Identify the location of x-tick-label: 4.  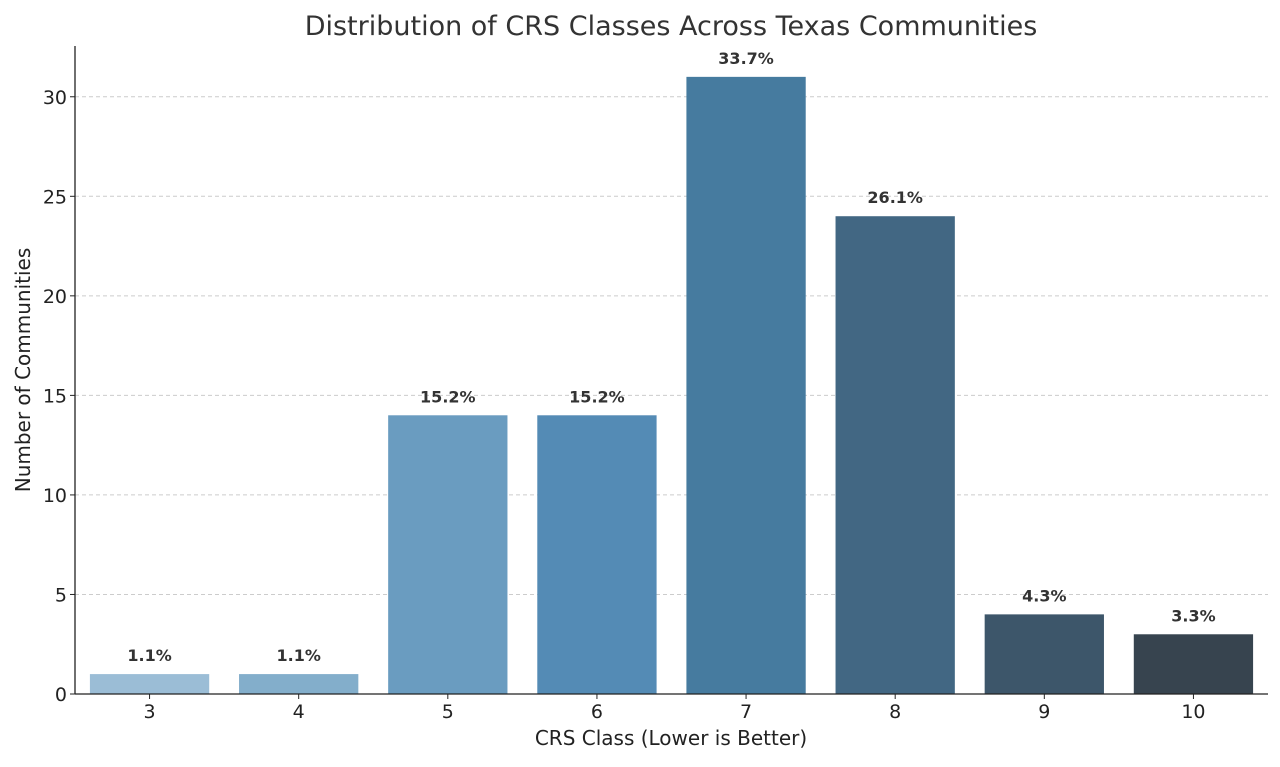
(299, 712).